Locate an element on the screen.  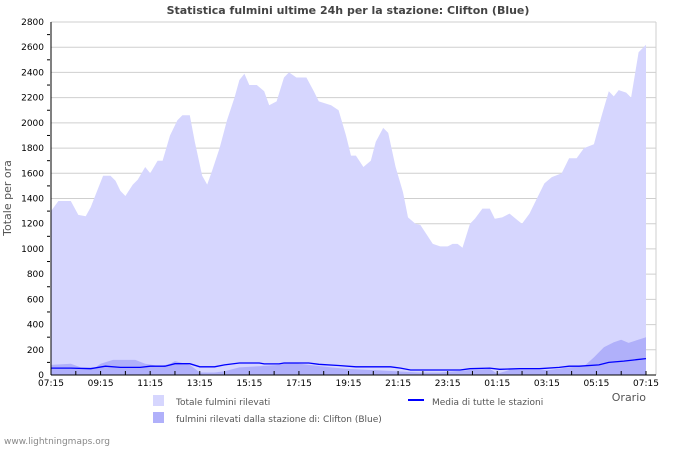
x-tick-label: 19:15 is located at coordinates (349, 384).